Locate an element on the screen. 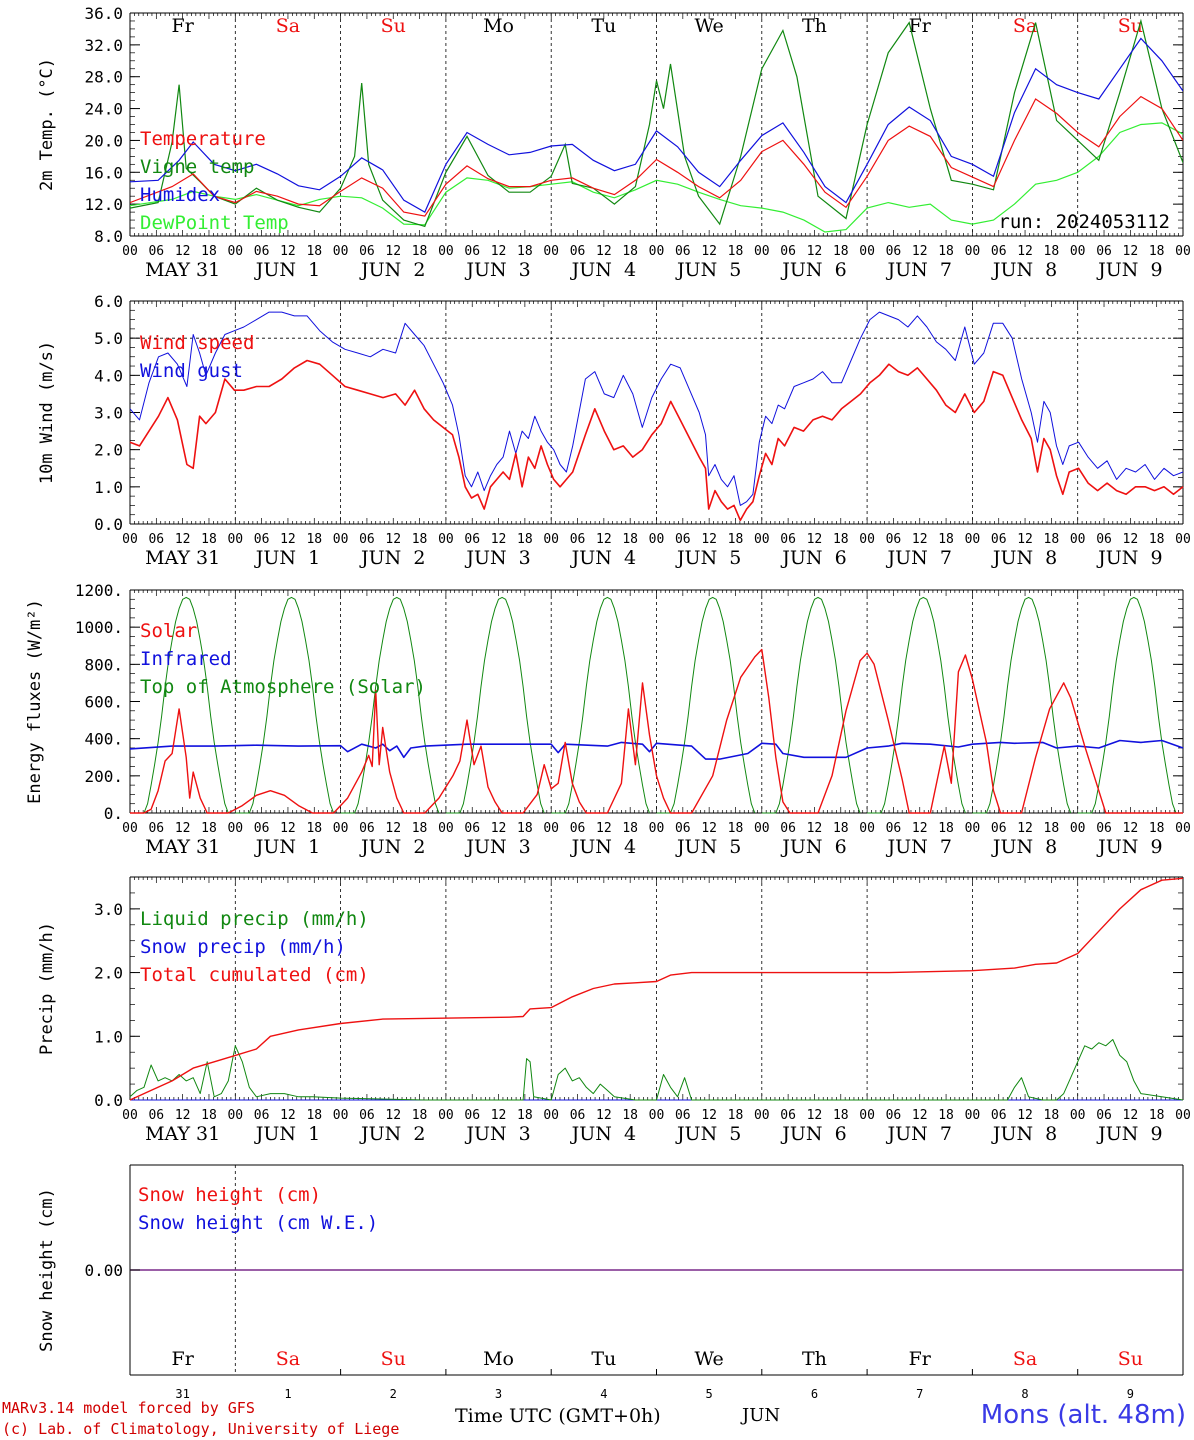  legend-entry: Temperature is located at coordinates (203, 139).